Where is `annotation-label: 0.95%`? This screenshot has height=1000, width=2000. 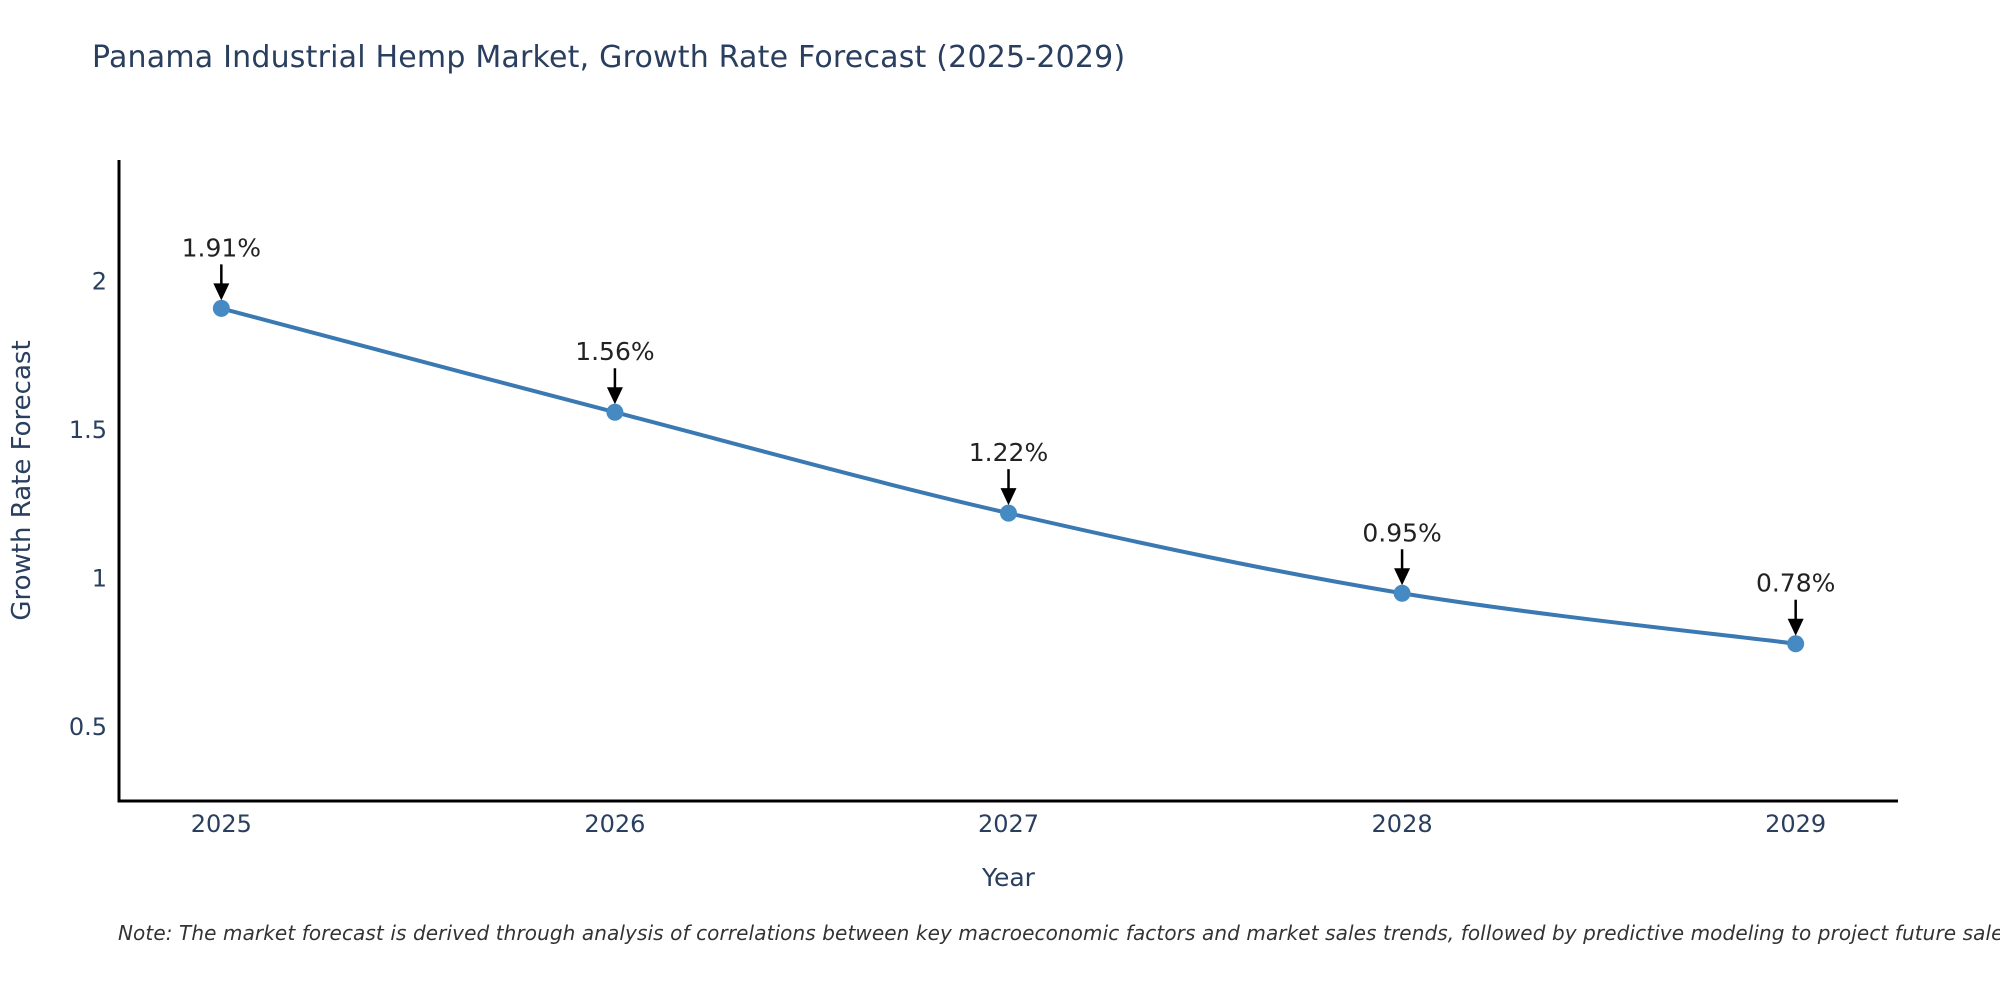
annotation-label: 0.95% is located at coordinates (1401, 532).